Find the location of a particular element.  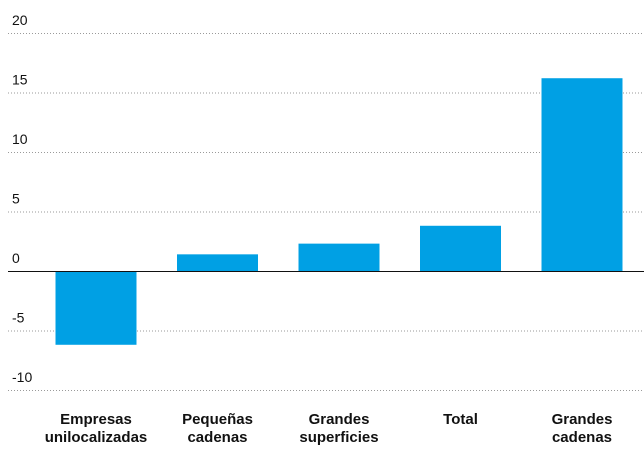

y-tick-label: 5 is located at coordinates (16, 199).